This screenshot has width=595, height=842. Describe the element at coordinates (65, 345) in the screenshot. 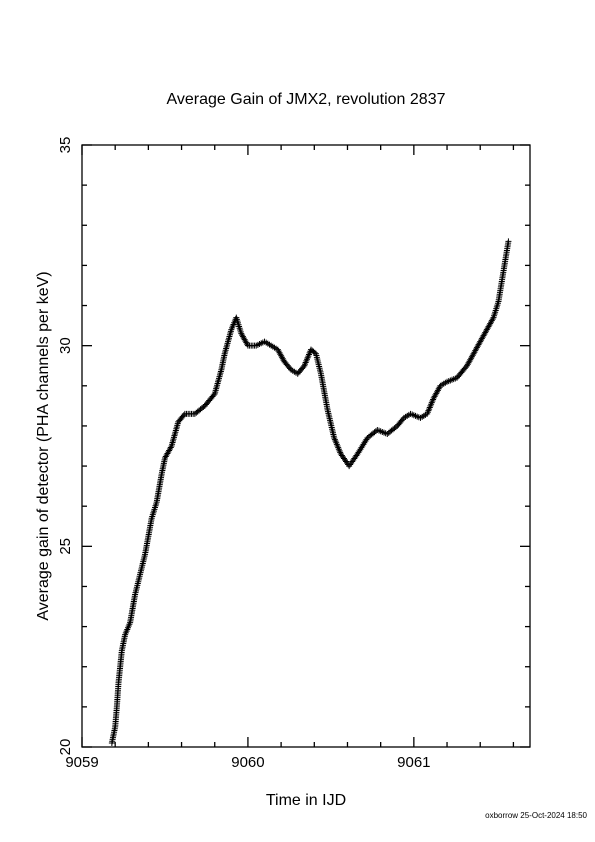

I see `y-tick-label: 30` at that location.